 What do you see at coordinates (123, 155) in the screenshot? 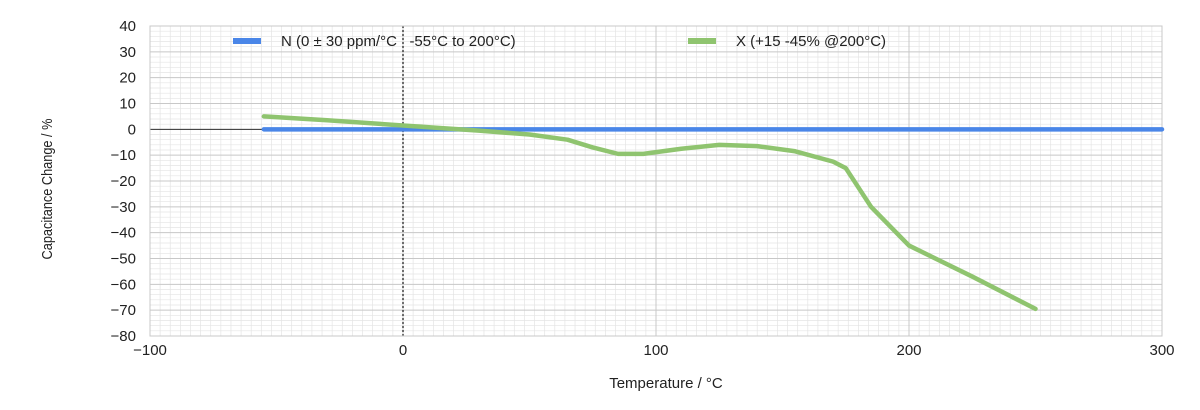
I see `y-tick-label: −10` at bounding box center [123, 155].